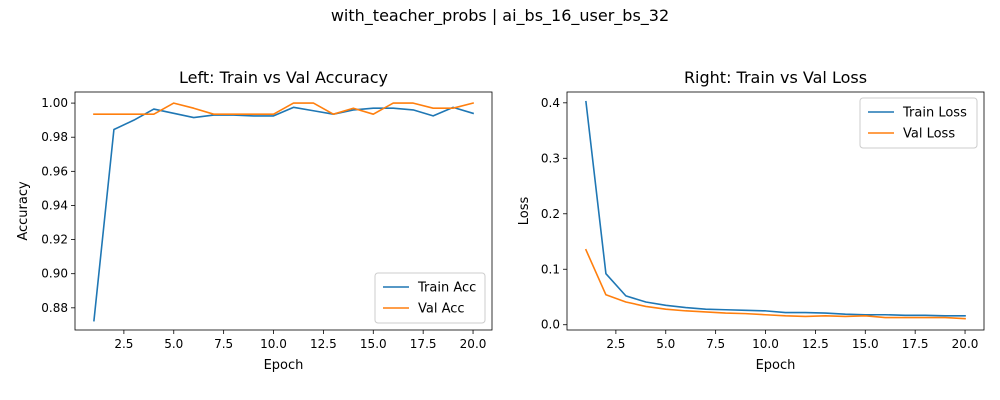  What do you see at coordinates (929, 134) in the screenshot?
I see `right-legend-label-val-loss: Val Loss` at bounding box center [929, 134].